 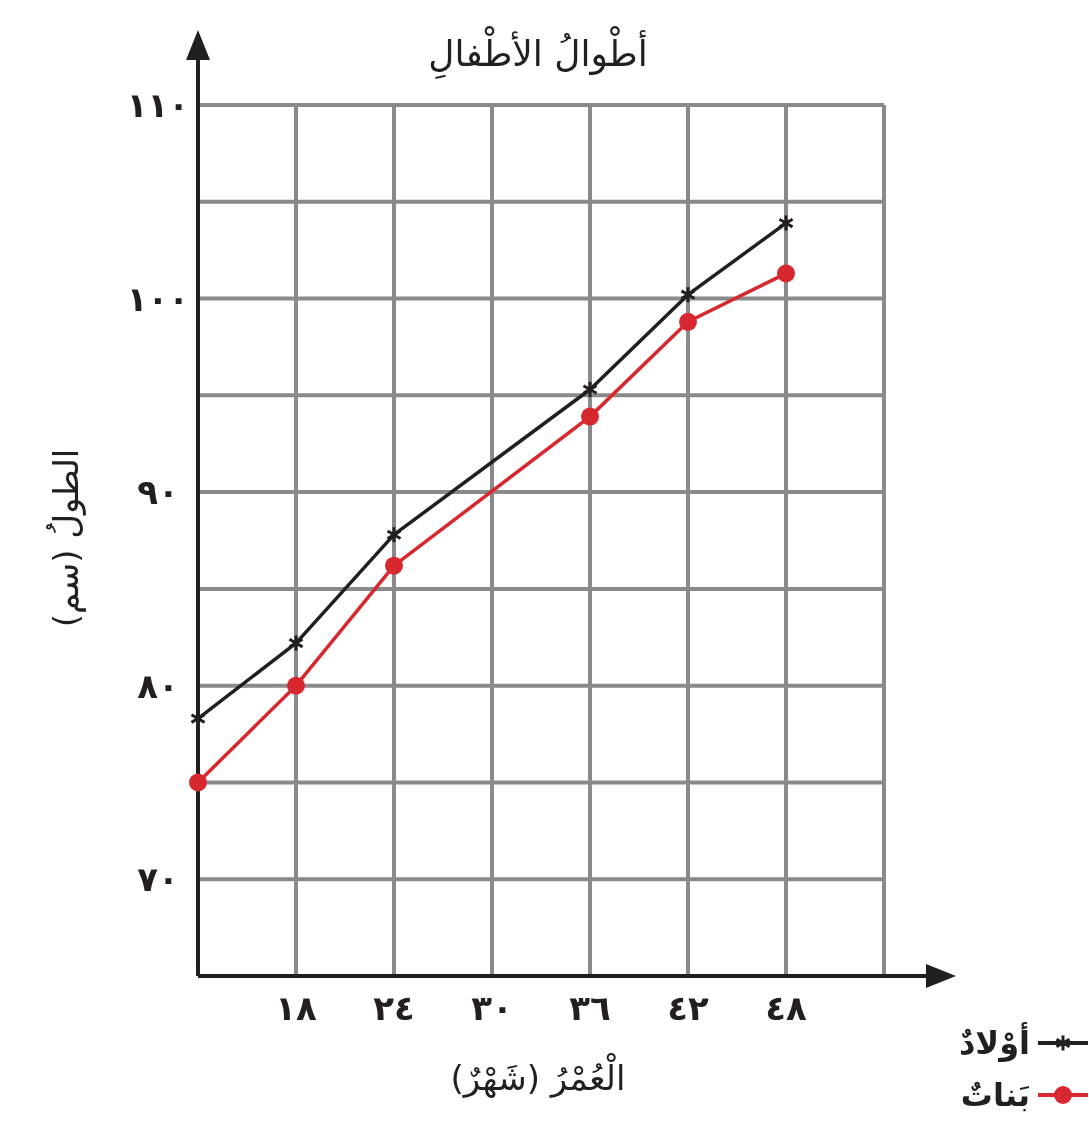 I want to click on x-tick-label: ٤٨, so click(x=786, y=1008).